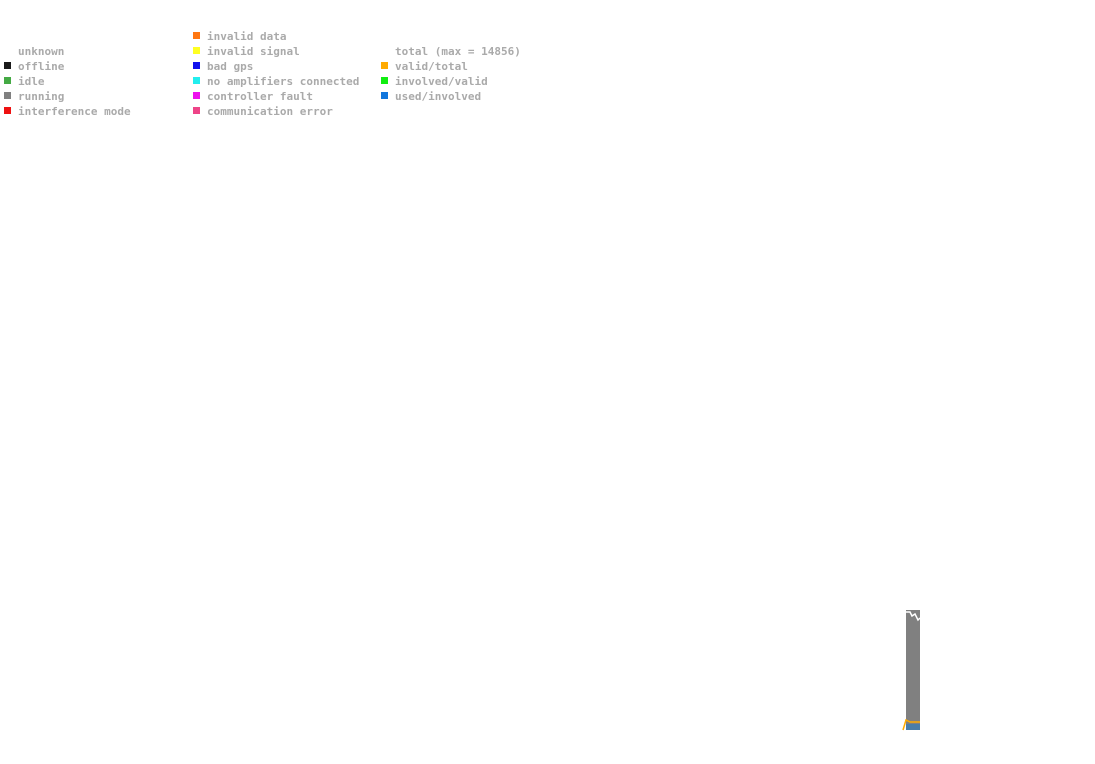  Describe the element at coordinates (458, 51) in the screenshot. I see `legend-label: total (max = 14856)` at that location.